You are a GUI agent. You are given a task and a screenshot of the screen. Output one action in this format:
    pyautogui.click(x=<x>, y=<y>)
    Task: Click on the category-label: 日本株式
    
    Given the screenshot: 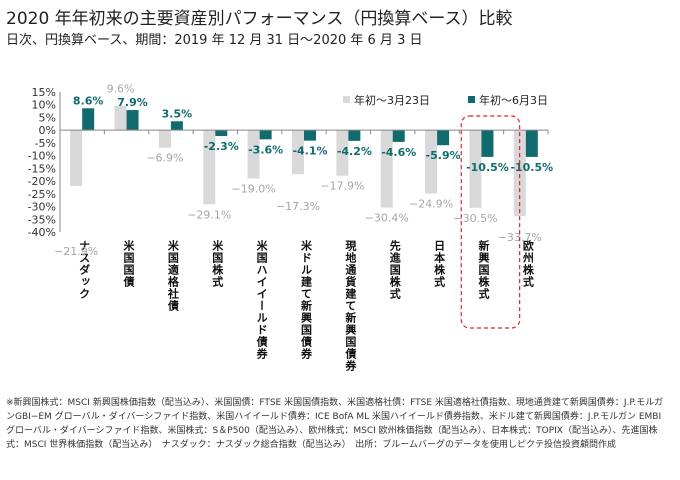 What is the action you would take?
    pyautogui.click(x=439, y=264)
    